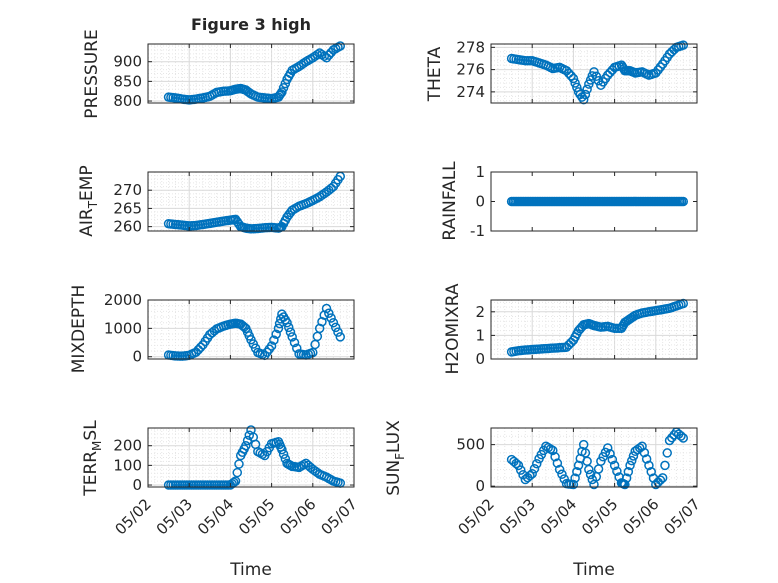 This screenshot has height=583, width=778. Describe the element at coordinates (435, 74) in the screenshot. I see `ylabel-theta: THETA` at that location.